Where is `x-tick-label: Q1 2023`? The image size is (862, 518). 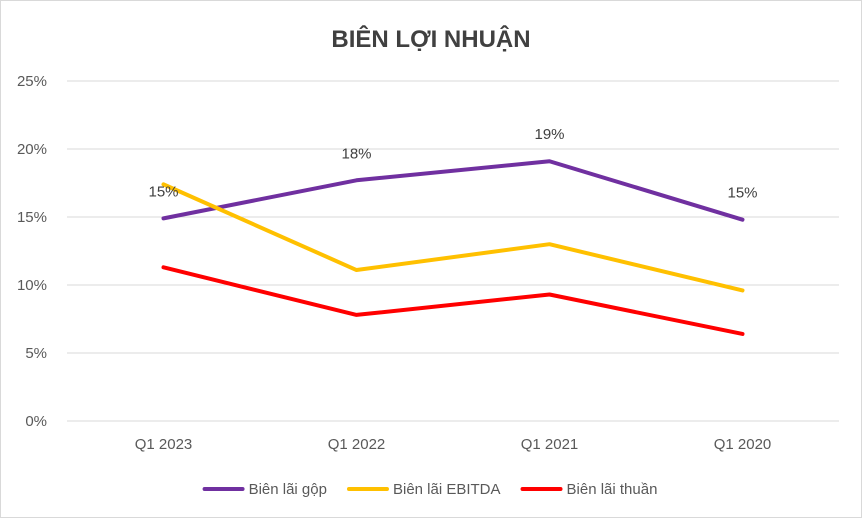 x-tick-label: Q1 2023 is located at coordinates (164, 444).